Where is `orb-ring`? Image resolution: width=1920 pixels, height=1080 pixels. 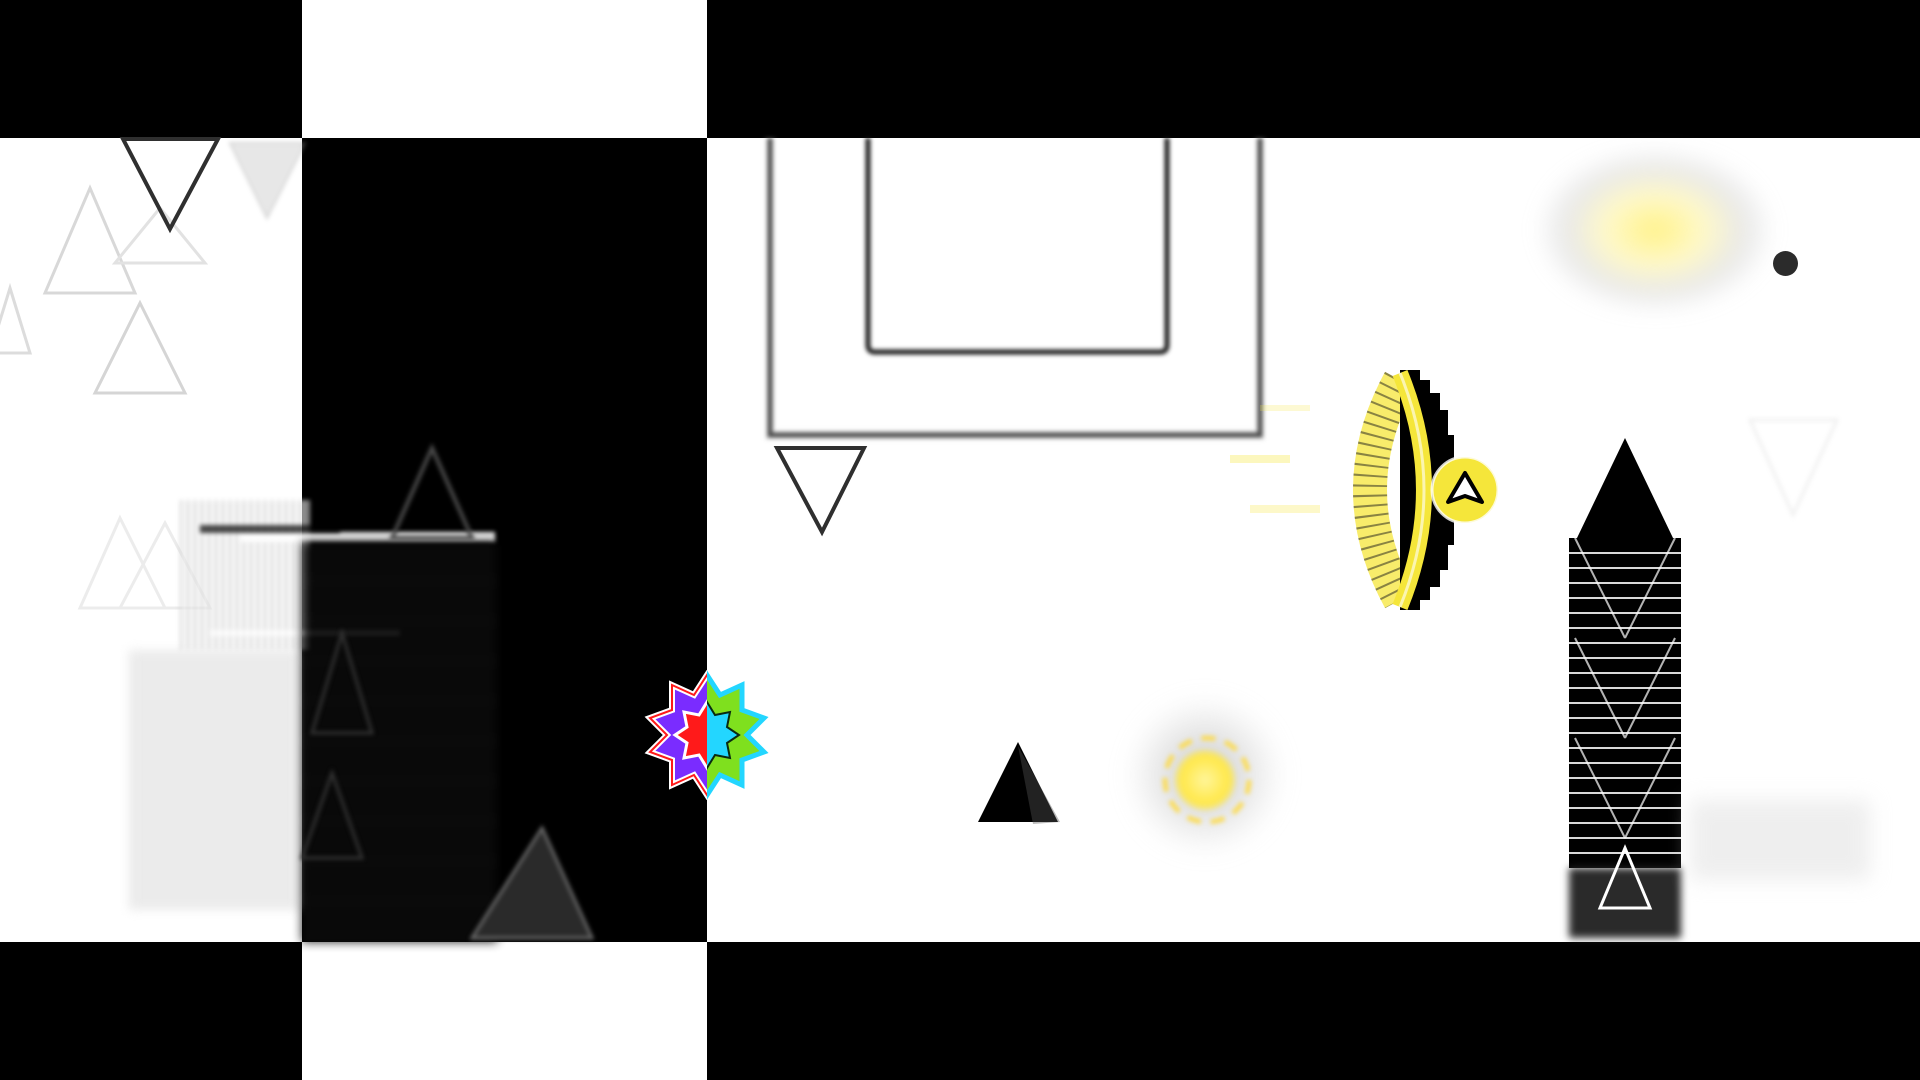 orb-ring is located at coordinates (1207, 780).